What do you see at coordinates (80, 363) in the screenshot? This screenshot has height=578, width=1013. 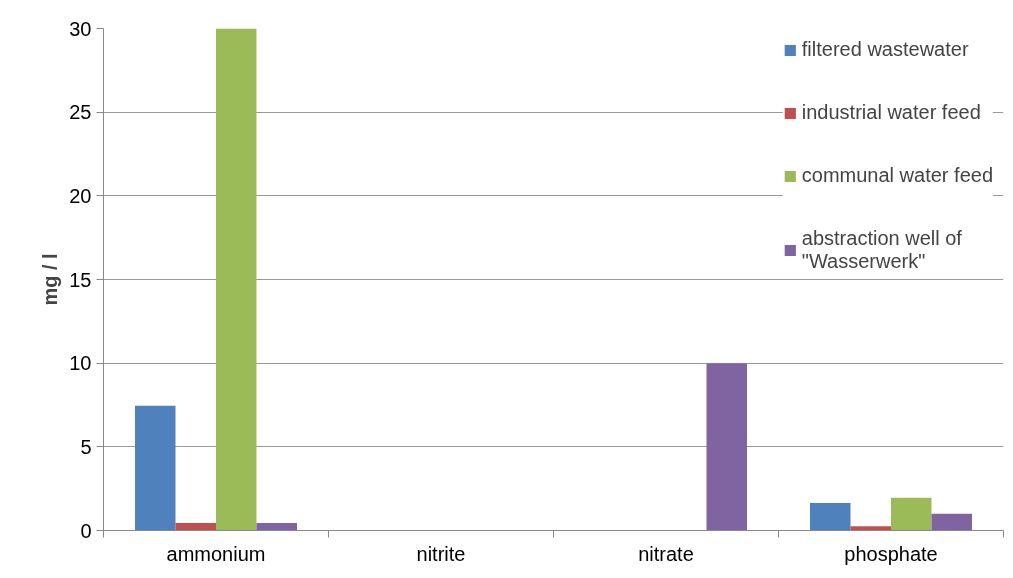 I see `y-tick-label: 10` at bounding box center [80, 363].